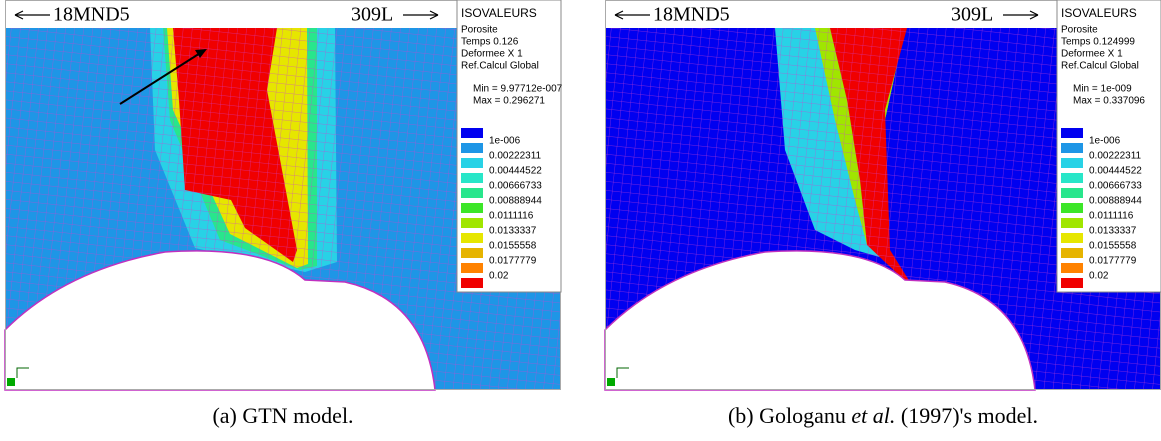 The width and height of the screenshot is (1161, 441). What do you see at coordinates (873, 415) in the screenshot?
I see `caption-part: et al.` at bounding box center [873, 415].